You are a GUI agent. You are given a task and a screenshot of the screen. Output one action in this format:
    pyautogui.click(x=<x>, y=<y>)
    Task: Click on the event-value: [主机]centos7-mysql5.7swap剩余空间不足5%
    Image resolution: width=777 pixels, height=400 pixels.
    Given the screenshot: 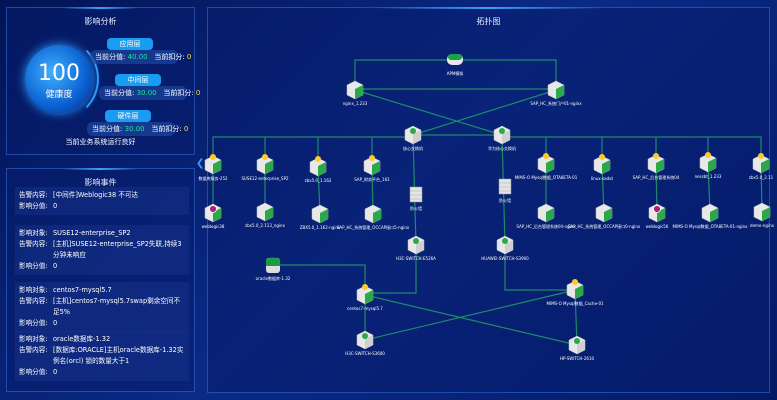 What is the action you would take?
    pyautogui.click(x=117, y=306)
    